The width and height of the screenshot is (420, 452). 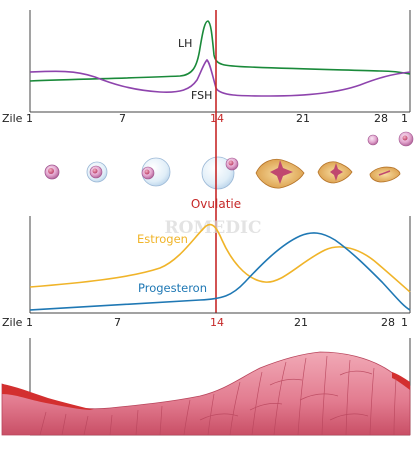 What do you see at coordinates (156, 172) in the screenshot?
I see `secondary-follicle-icon` at bounding box center [156, 172].